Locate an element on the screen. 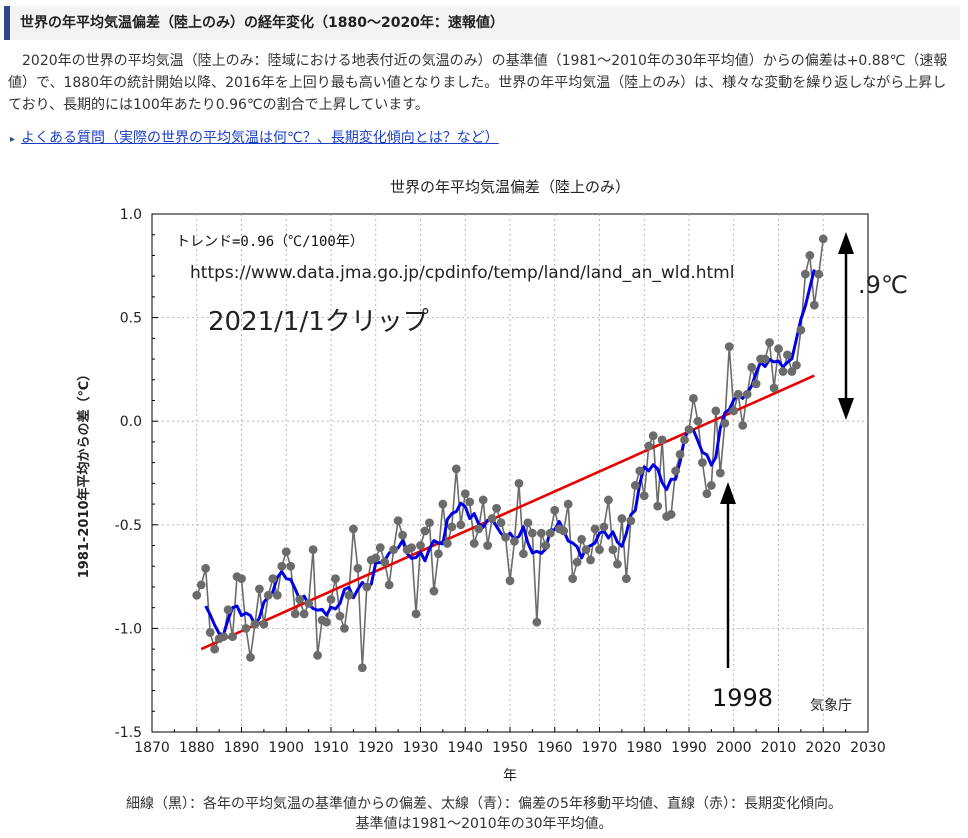  x-tick-label: 2000 is located at coordinates (734, 748).